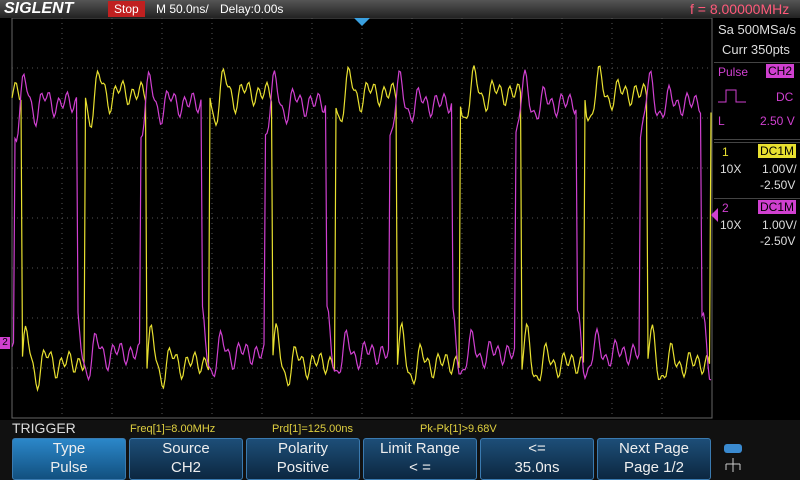 Image resolution: width=800 pixels, height=480 pixels. I want to click on softkey-label: <=, so click(537, 448).